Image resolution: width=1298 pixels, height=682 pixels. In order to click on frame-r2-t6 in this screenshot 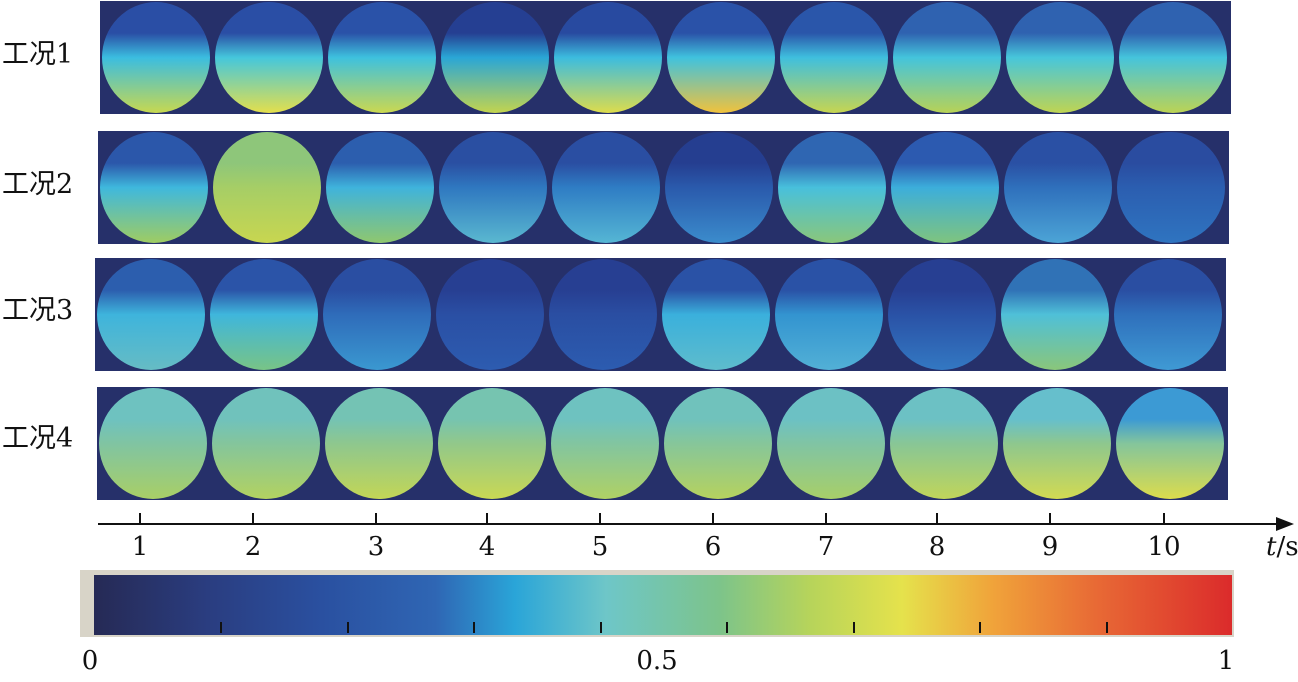, I will do `click(719, 187)`.